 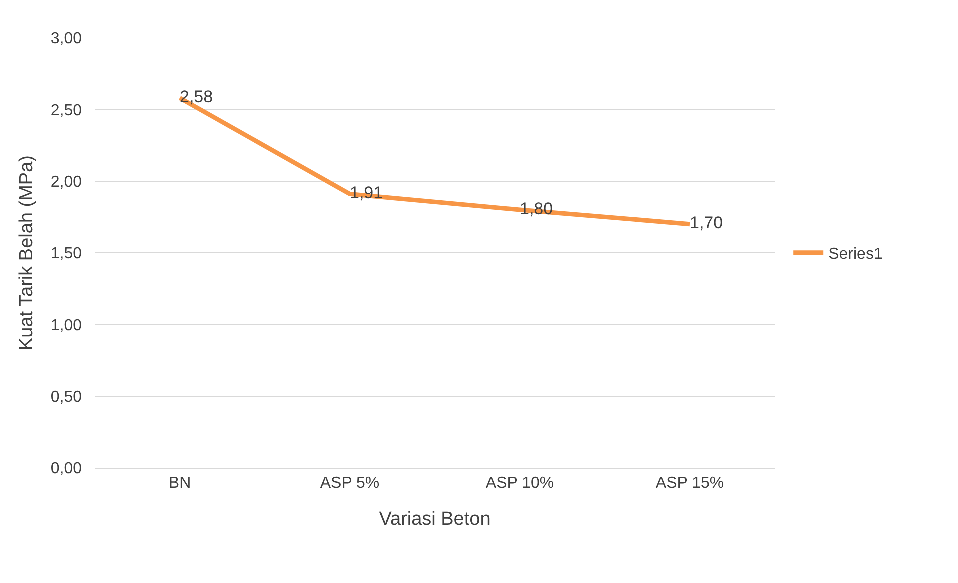 I want to click on legend-label: Series1, so click(x=855, y=255).